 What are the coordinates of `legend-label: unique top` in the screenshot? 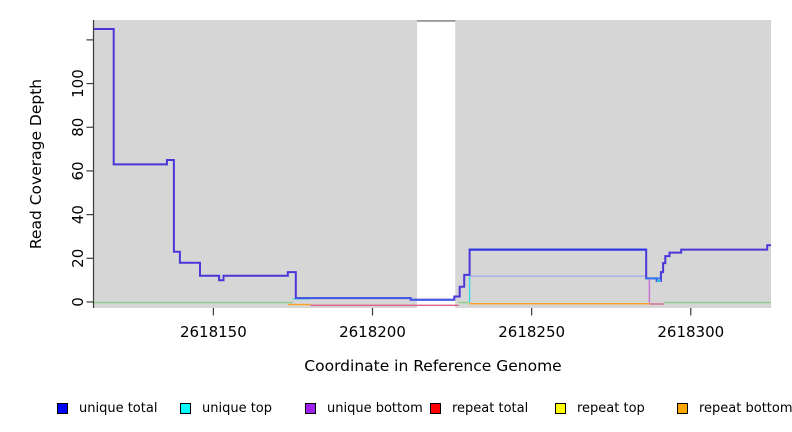 It's located at (237, 408).